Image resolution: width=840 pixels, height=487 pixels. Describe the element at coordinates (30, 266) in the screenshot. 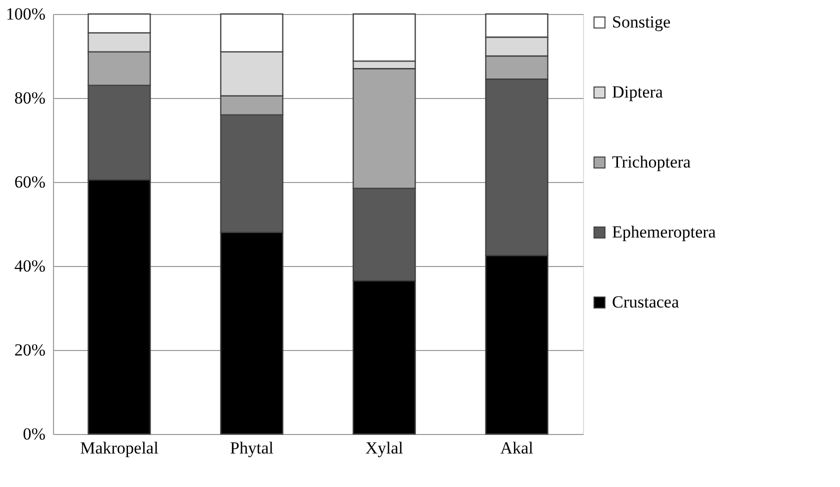

I see `y-tick-label: 40%` at that location.